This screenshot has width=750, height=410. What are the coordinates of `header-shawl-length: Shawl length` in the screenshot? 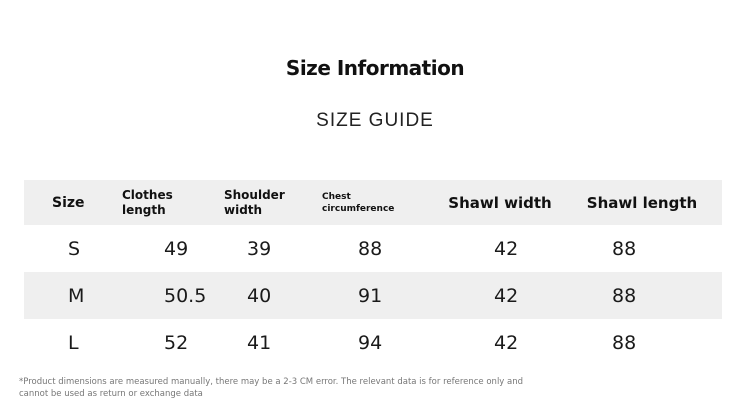 It's located at (642, 202).